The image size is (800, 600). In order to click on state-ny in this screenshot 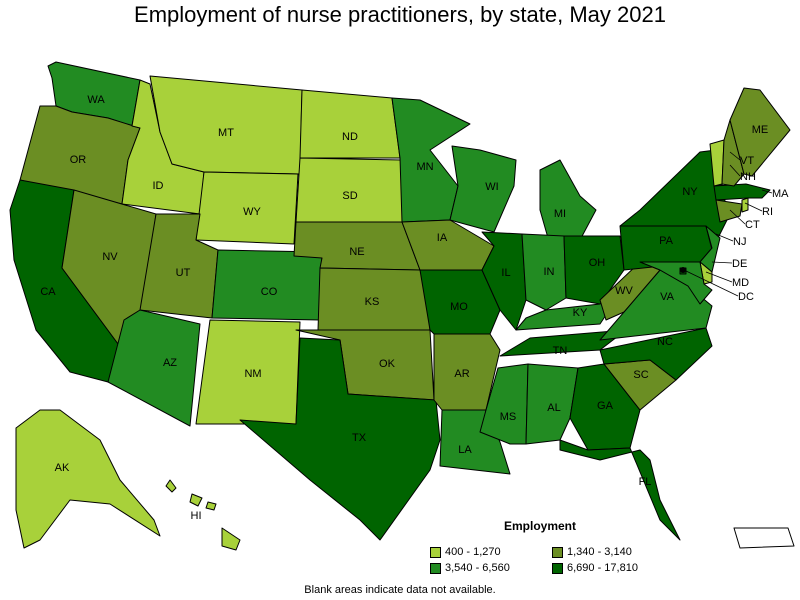, I will do `click(674, 200)`.